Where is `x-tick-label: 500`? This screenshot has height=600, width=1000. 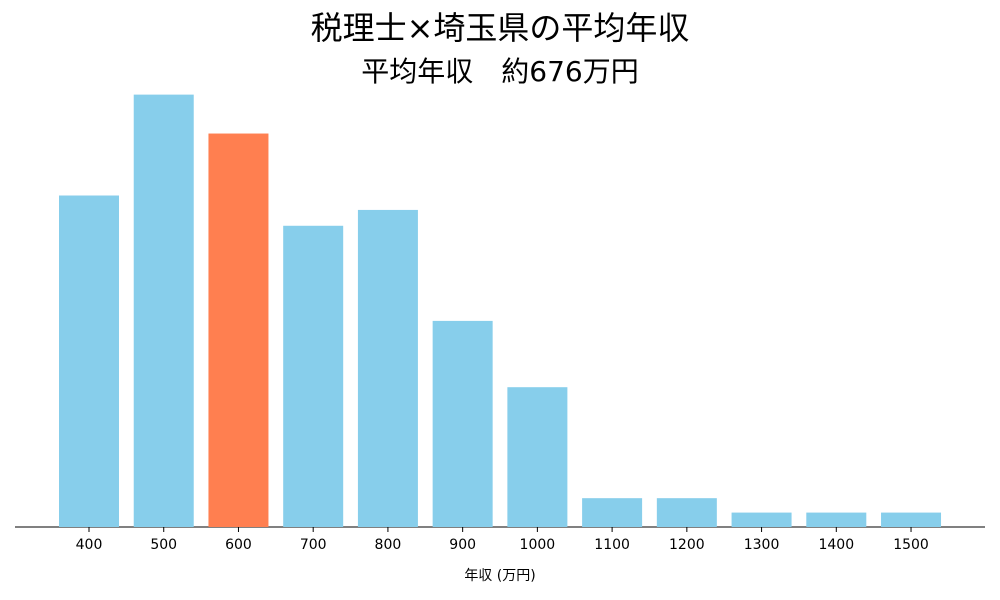 x-tick-label: 500 is located at coordinates (163, 545).